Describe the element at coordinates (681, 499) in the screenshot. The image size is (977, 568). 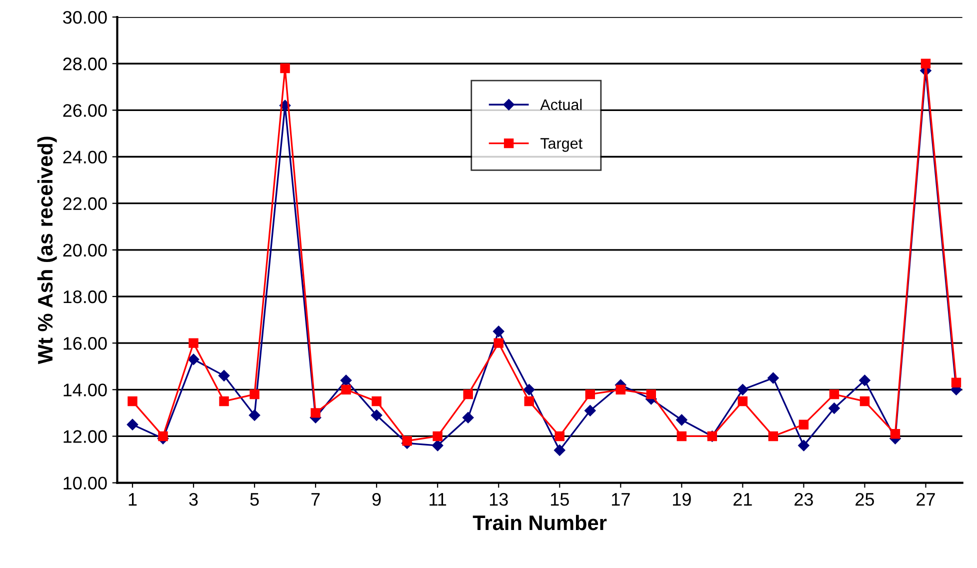
I see `x-tick-label: 19` at that location.